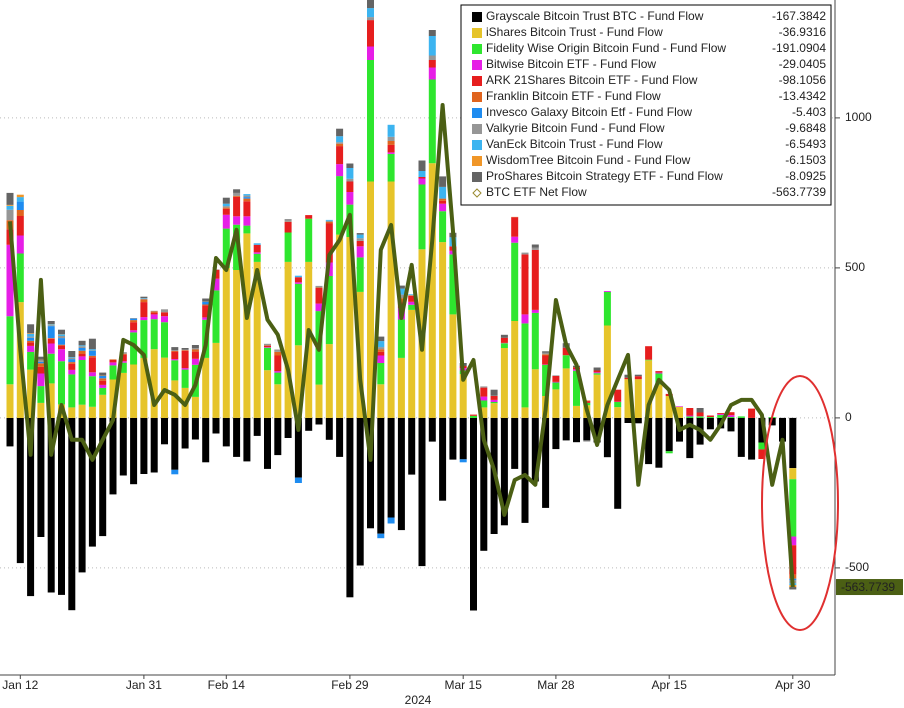 This screenshot has width=904, height=708. What do you see at coordinates (857, 567) in the screenshot?
I see `y-tick-label: -500` at bounding box center [857, 567].